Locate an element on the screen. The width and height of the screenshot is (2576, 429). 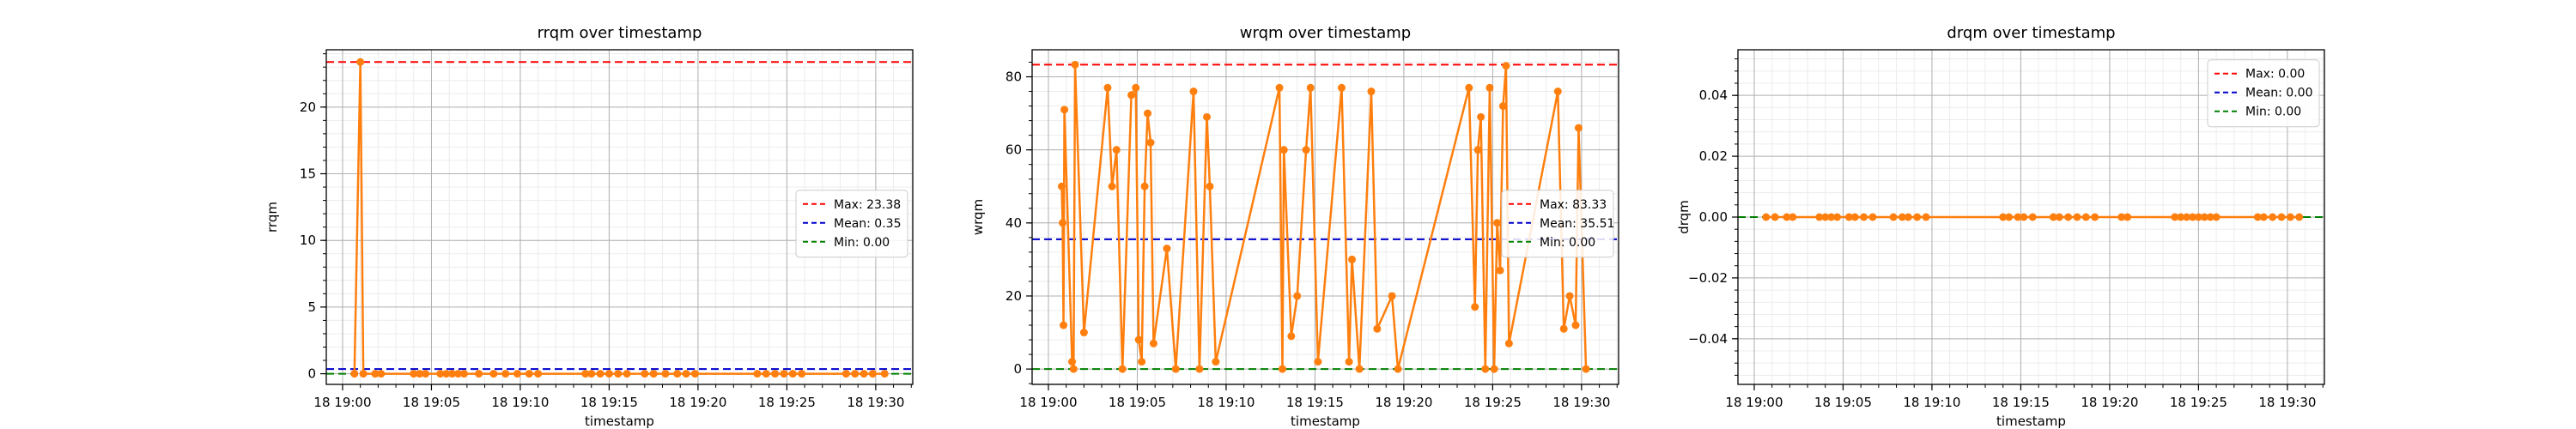
legend-label: Mean: 35.51 is located at coordinates (1577, 224).